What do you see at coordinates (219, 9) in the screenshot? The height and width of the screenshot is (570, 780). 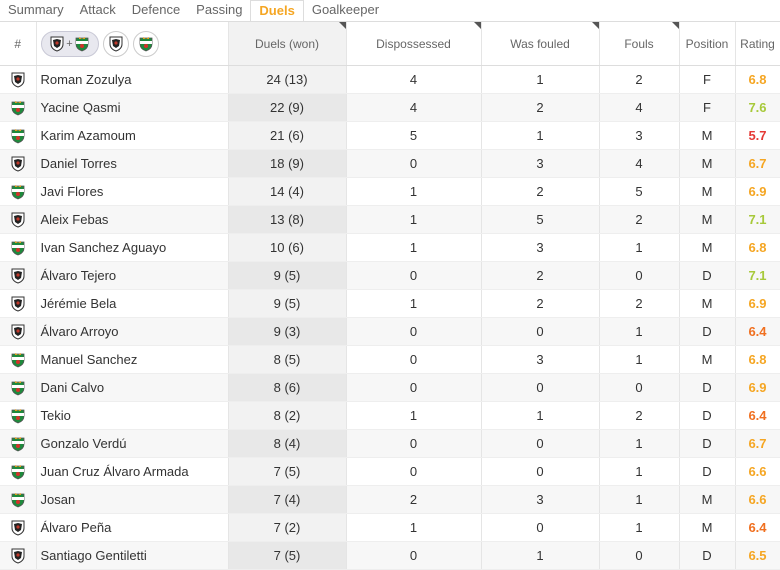 I see `tab-passing: Passing` at bounding box center [219, 9].